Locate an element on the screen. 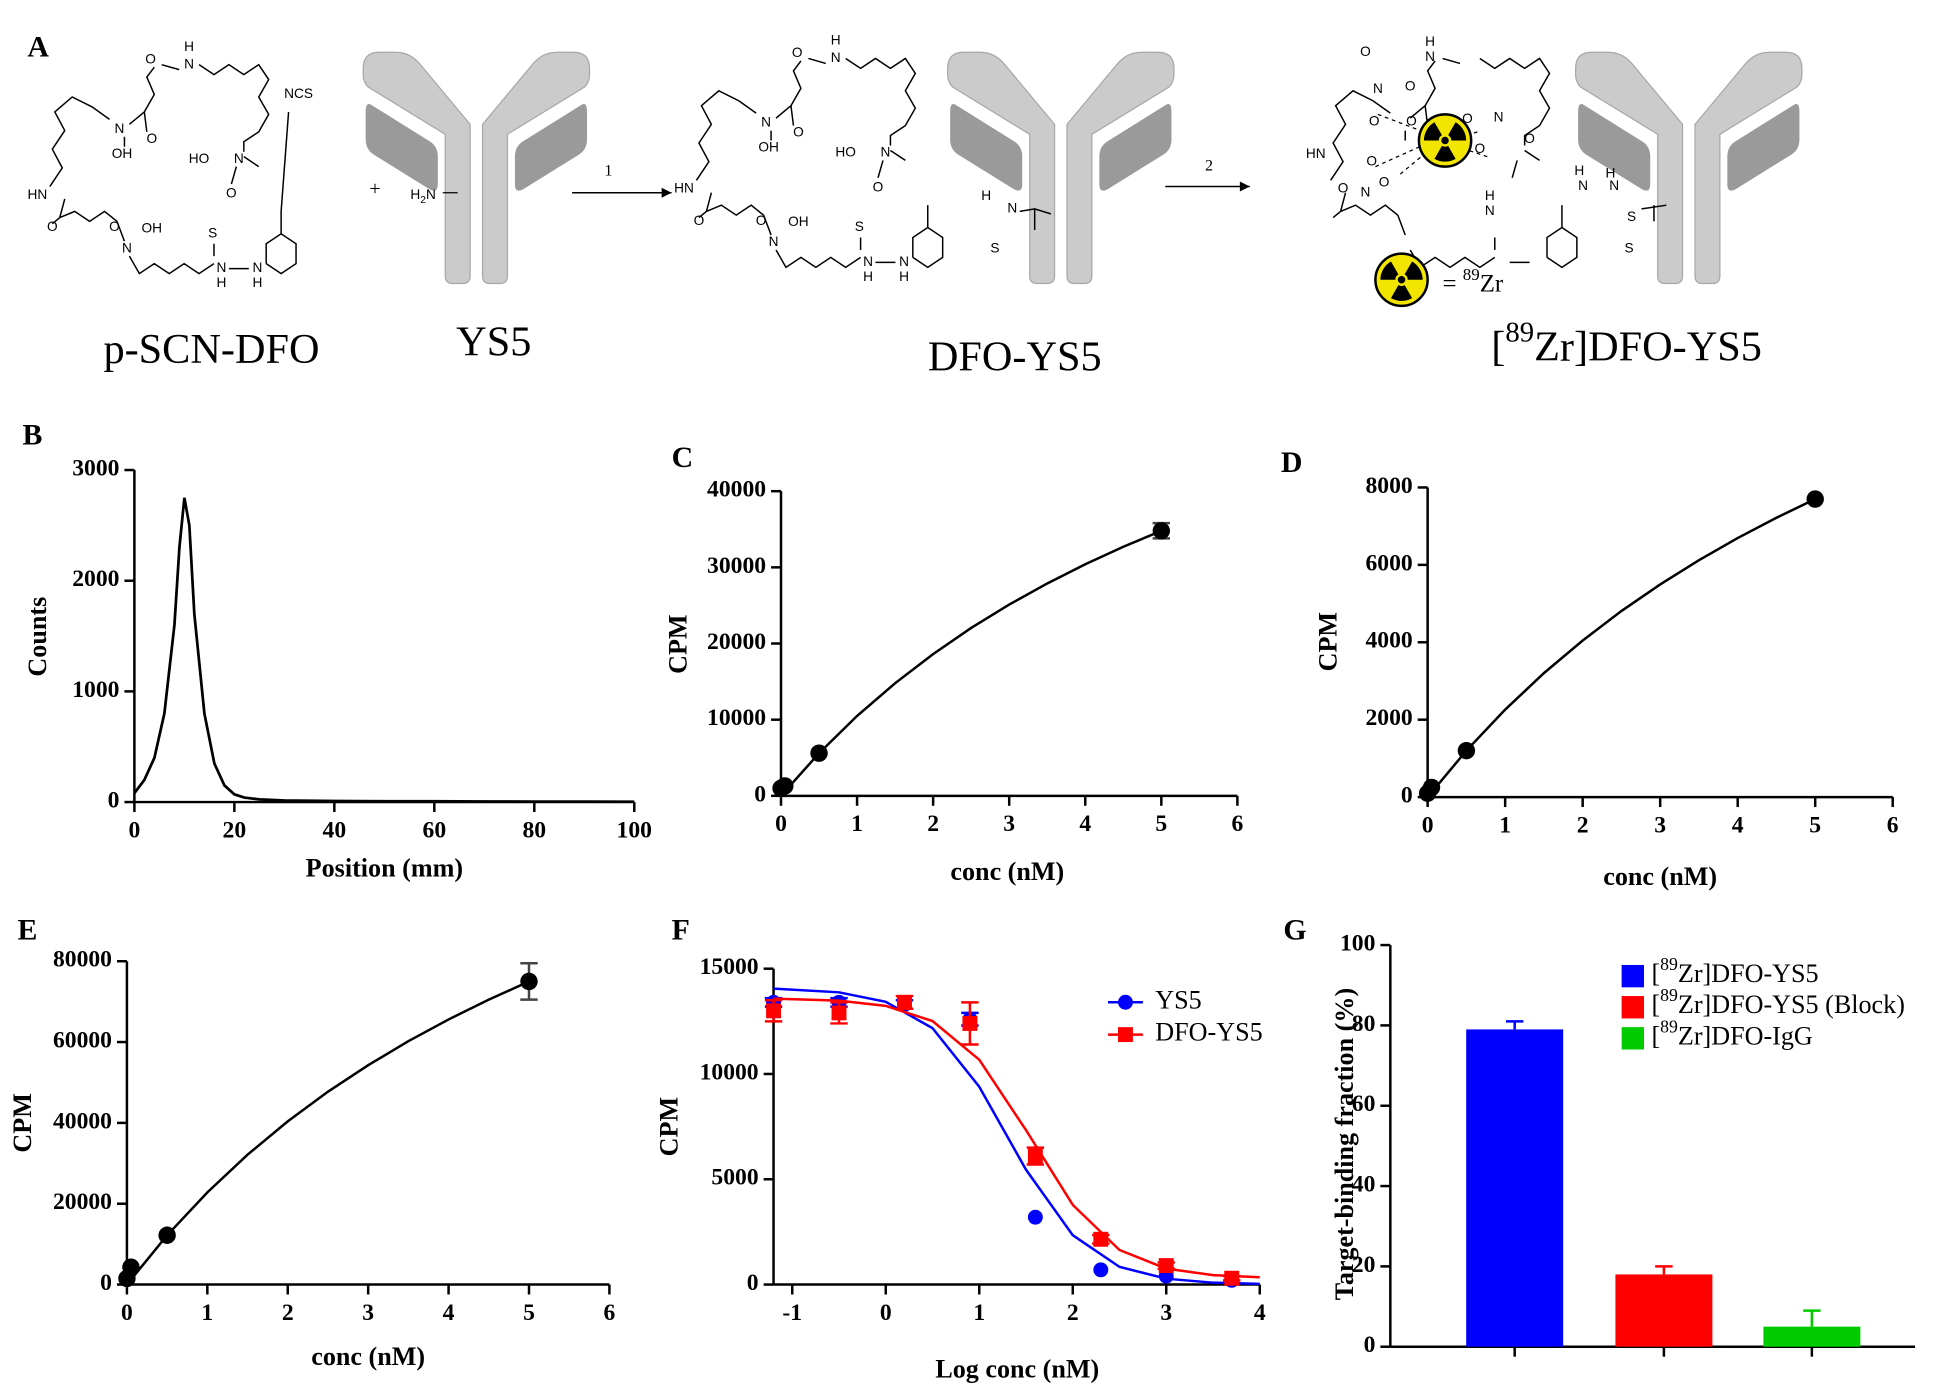  y-tick-label: 40 is located at coordinates (1364, 1184).